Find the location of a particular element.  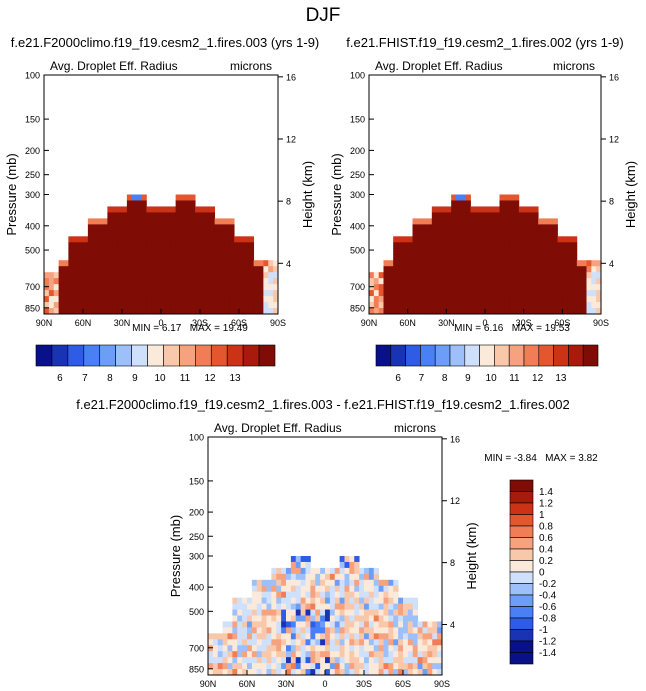

y-tick-label: 400 is located at coordinates (357, 226).